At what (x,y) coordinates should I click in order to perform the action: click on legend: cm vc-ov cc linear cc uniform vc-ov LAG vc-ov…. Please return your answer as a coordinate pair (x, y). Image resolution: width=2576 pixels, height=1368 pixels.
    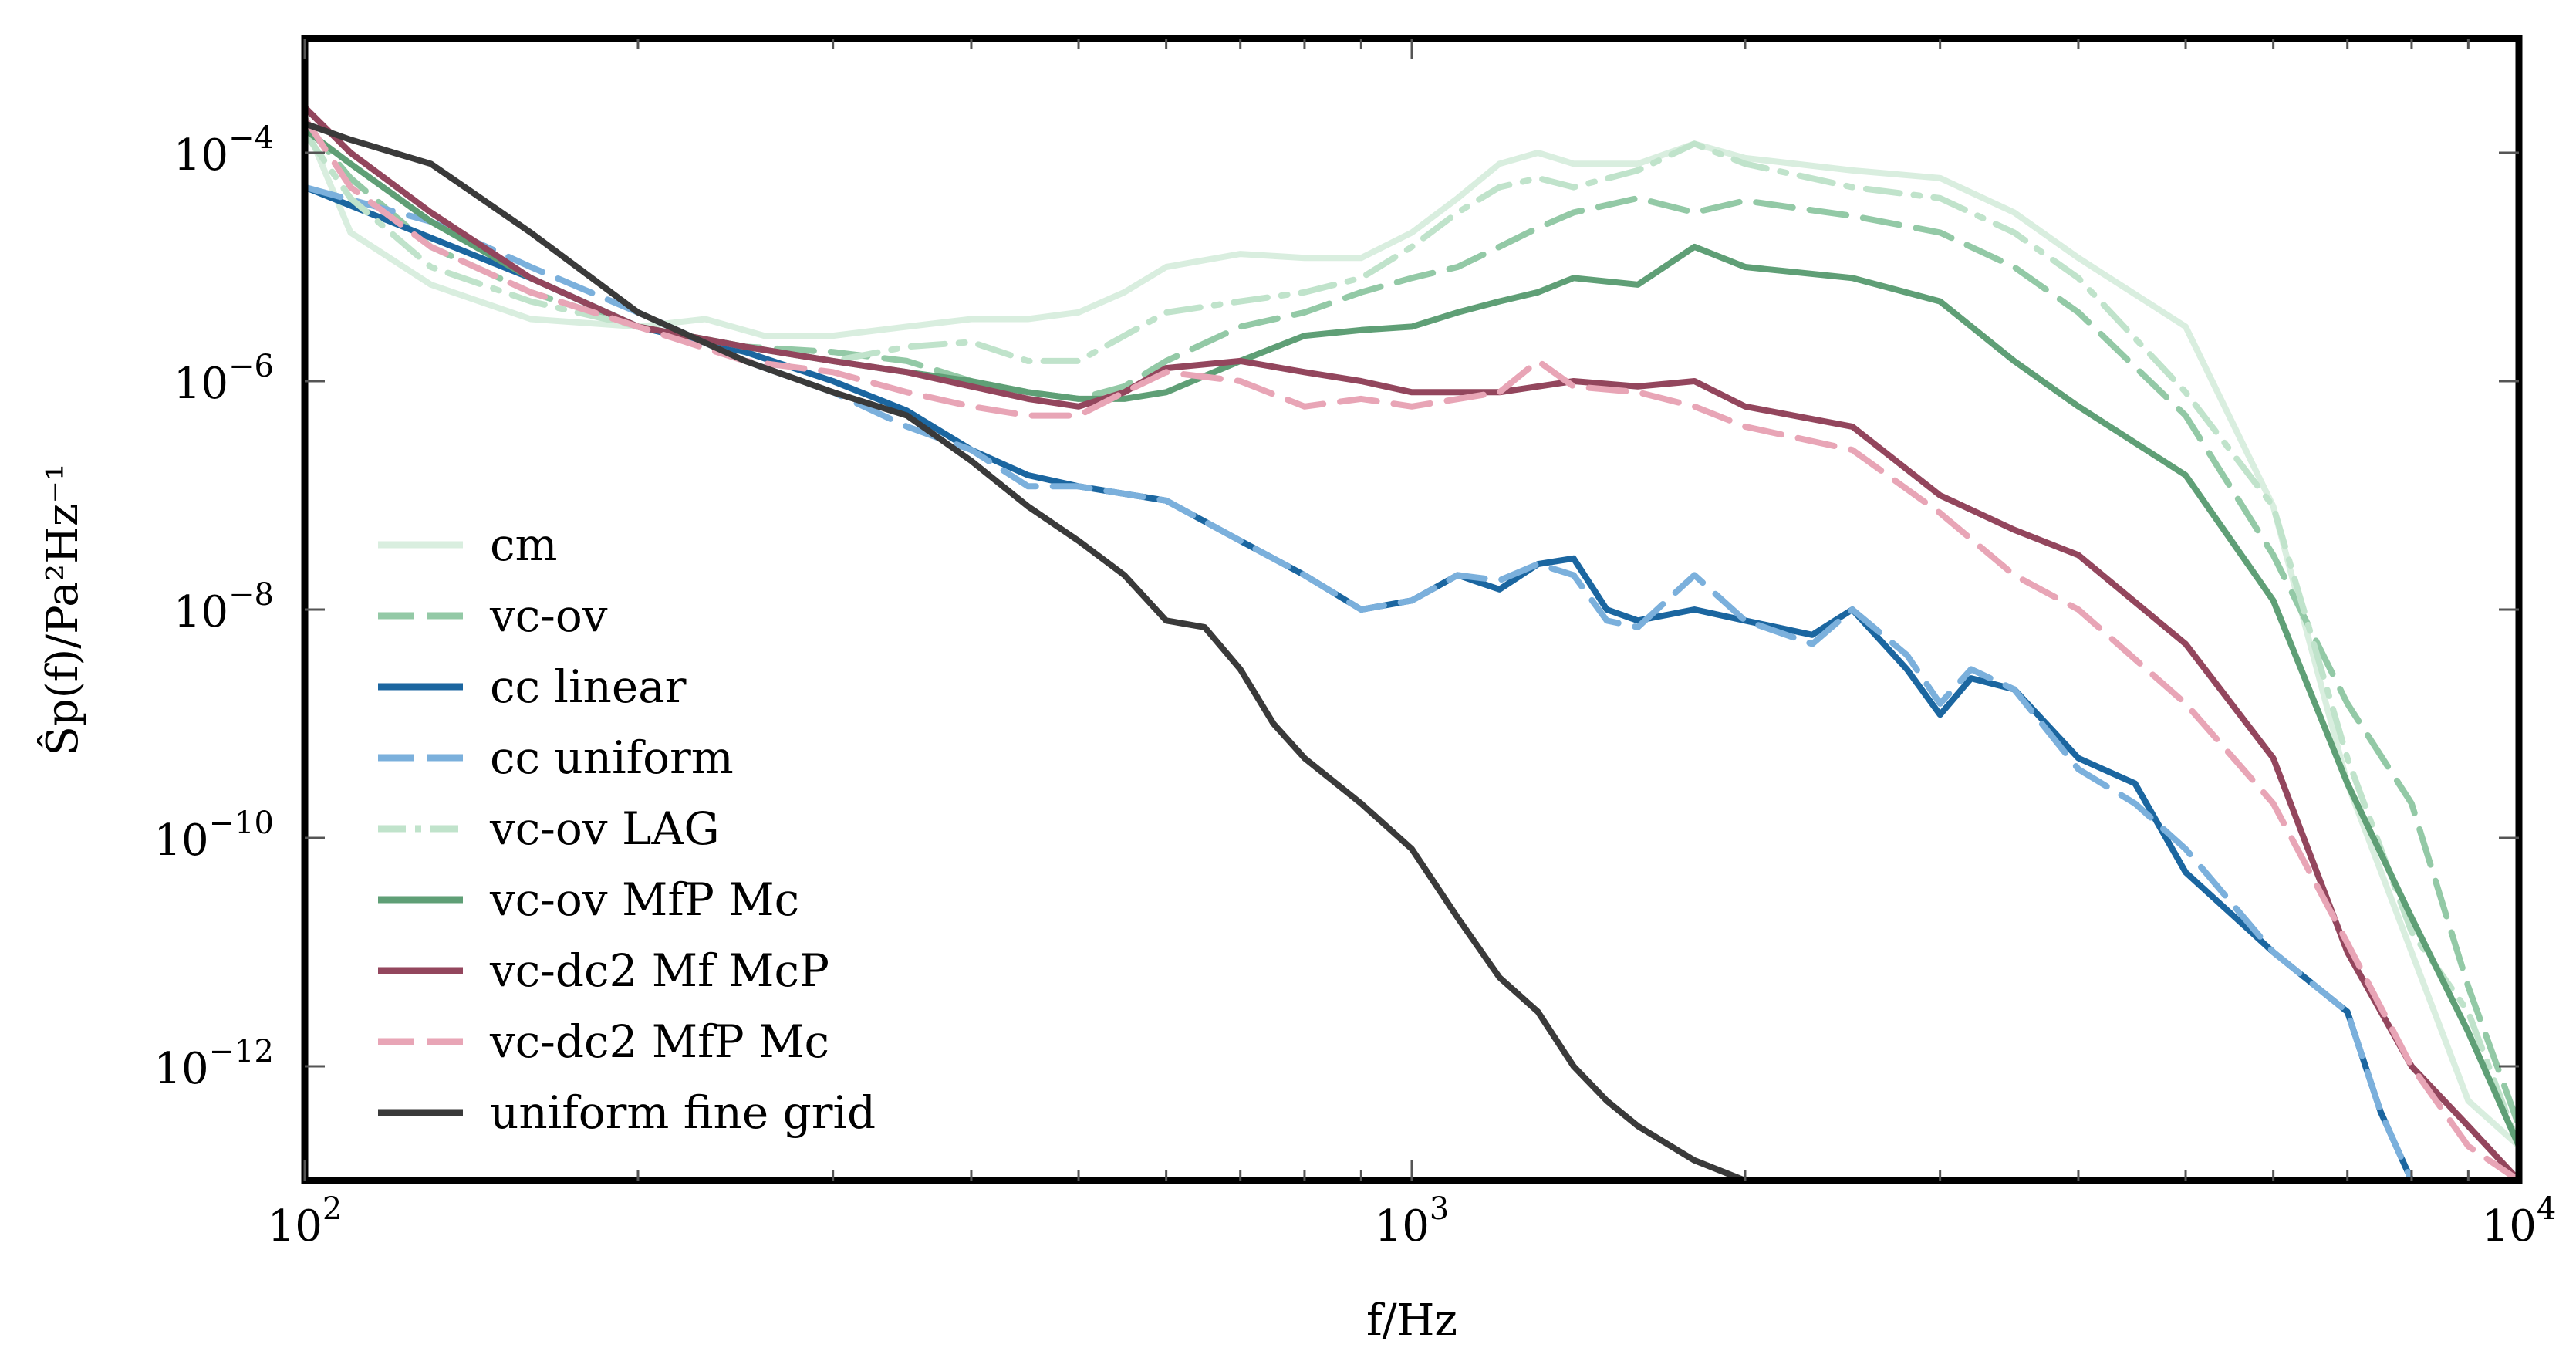
    Looking at the image, I should click on (627, 828).